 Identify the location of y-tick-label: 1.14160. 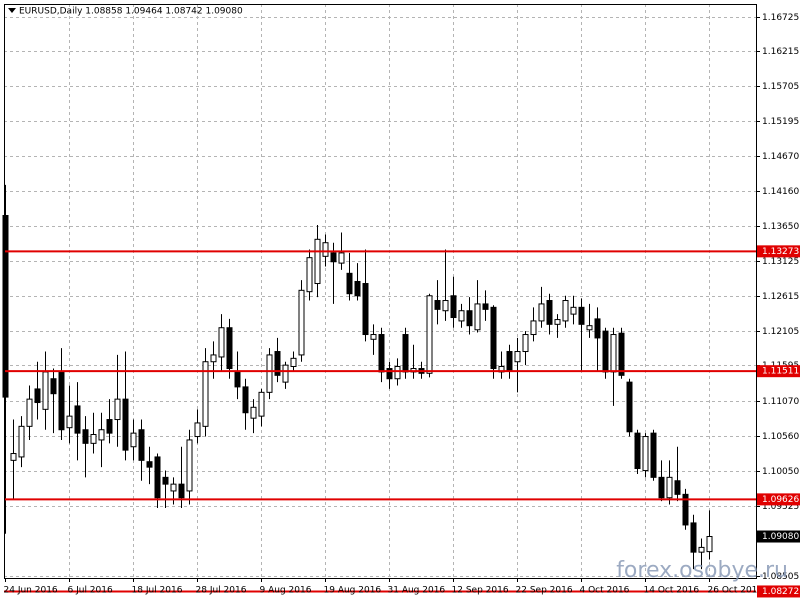
(780, 192).